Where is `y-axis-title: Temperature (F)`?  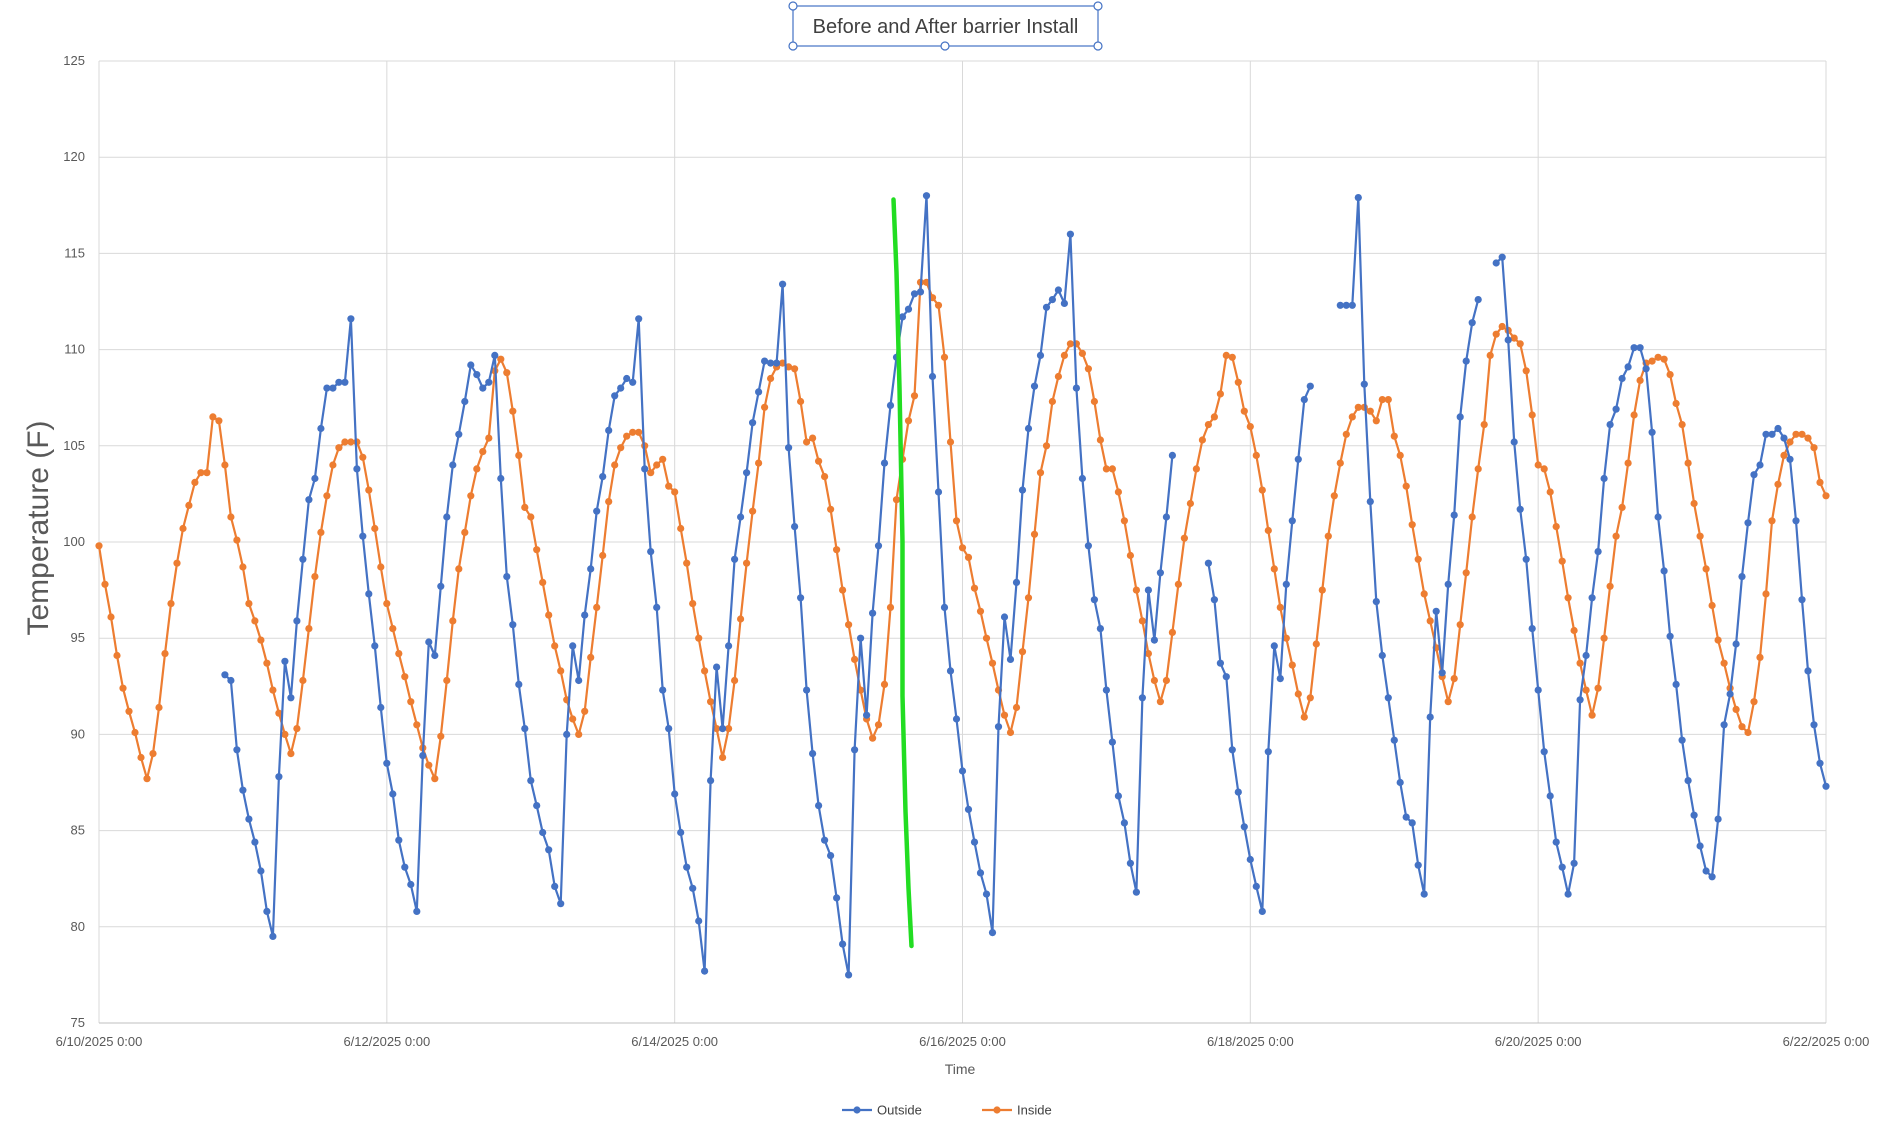
y-axis-title: Temperature (F) is located at coordinates (38, 527).